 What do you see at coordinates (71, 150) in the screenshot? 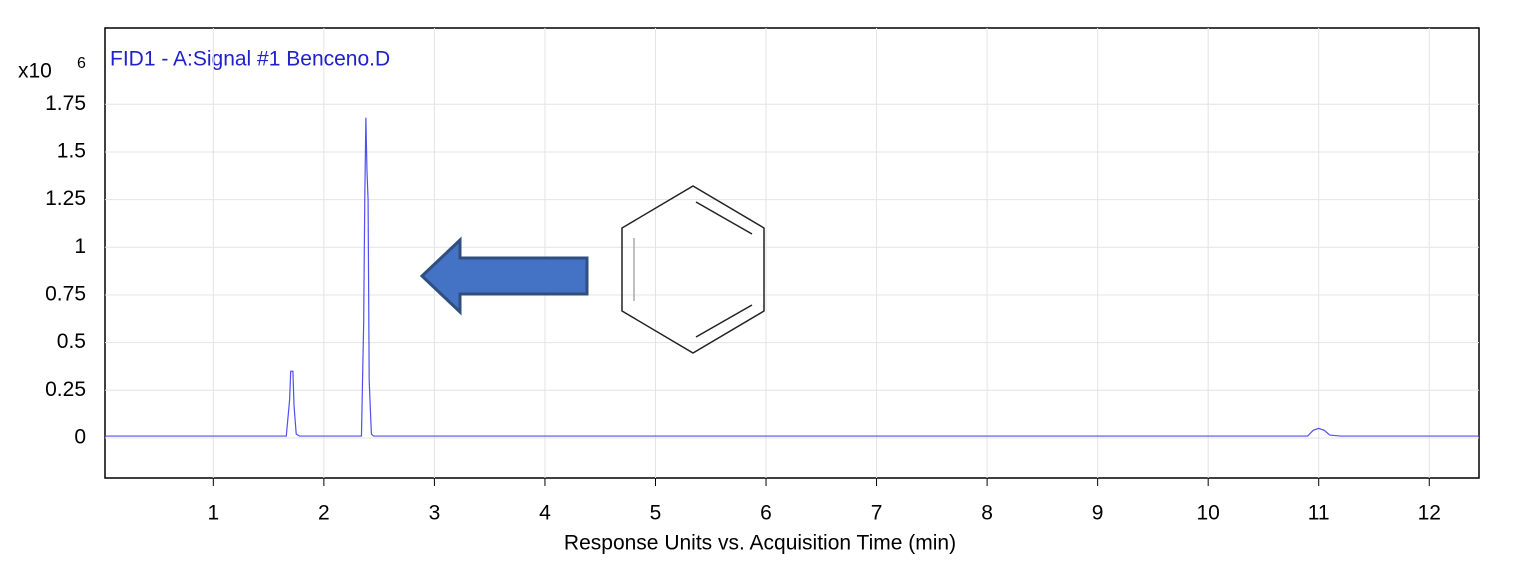
I see `y-tick-label: 1.5` at bounding box center [71, 150].